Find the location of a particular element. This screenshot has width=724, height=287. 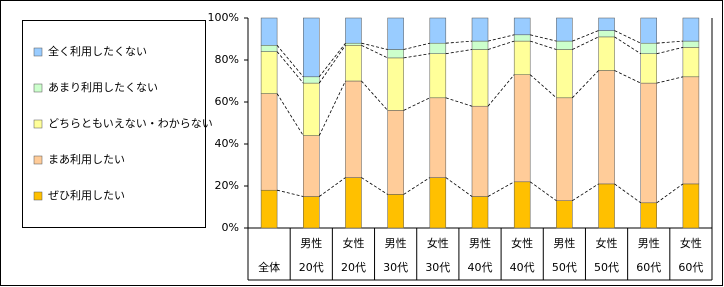

y-tick-label: 100% is located at coordinates (223, 17).